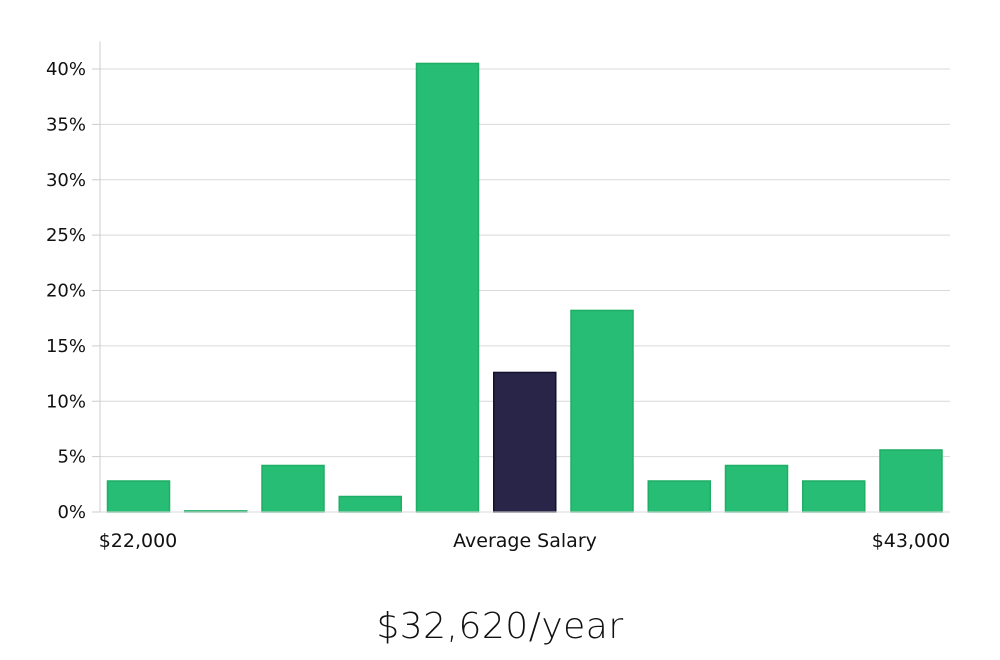 The image size is (1000, 660). Describe the element at coordinates (66, 401) in the screenshot. I see `y-tick-label-10: 10%` at that location.